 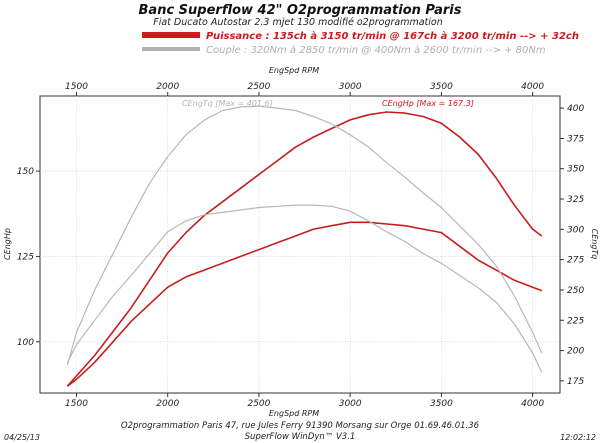 What do you see at coordinates (300, 10) in the screenshot?
I see `chart-title: Banc Superflow 42" O2programmation Paris` at bounding box center [300, 10].